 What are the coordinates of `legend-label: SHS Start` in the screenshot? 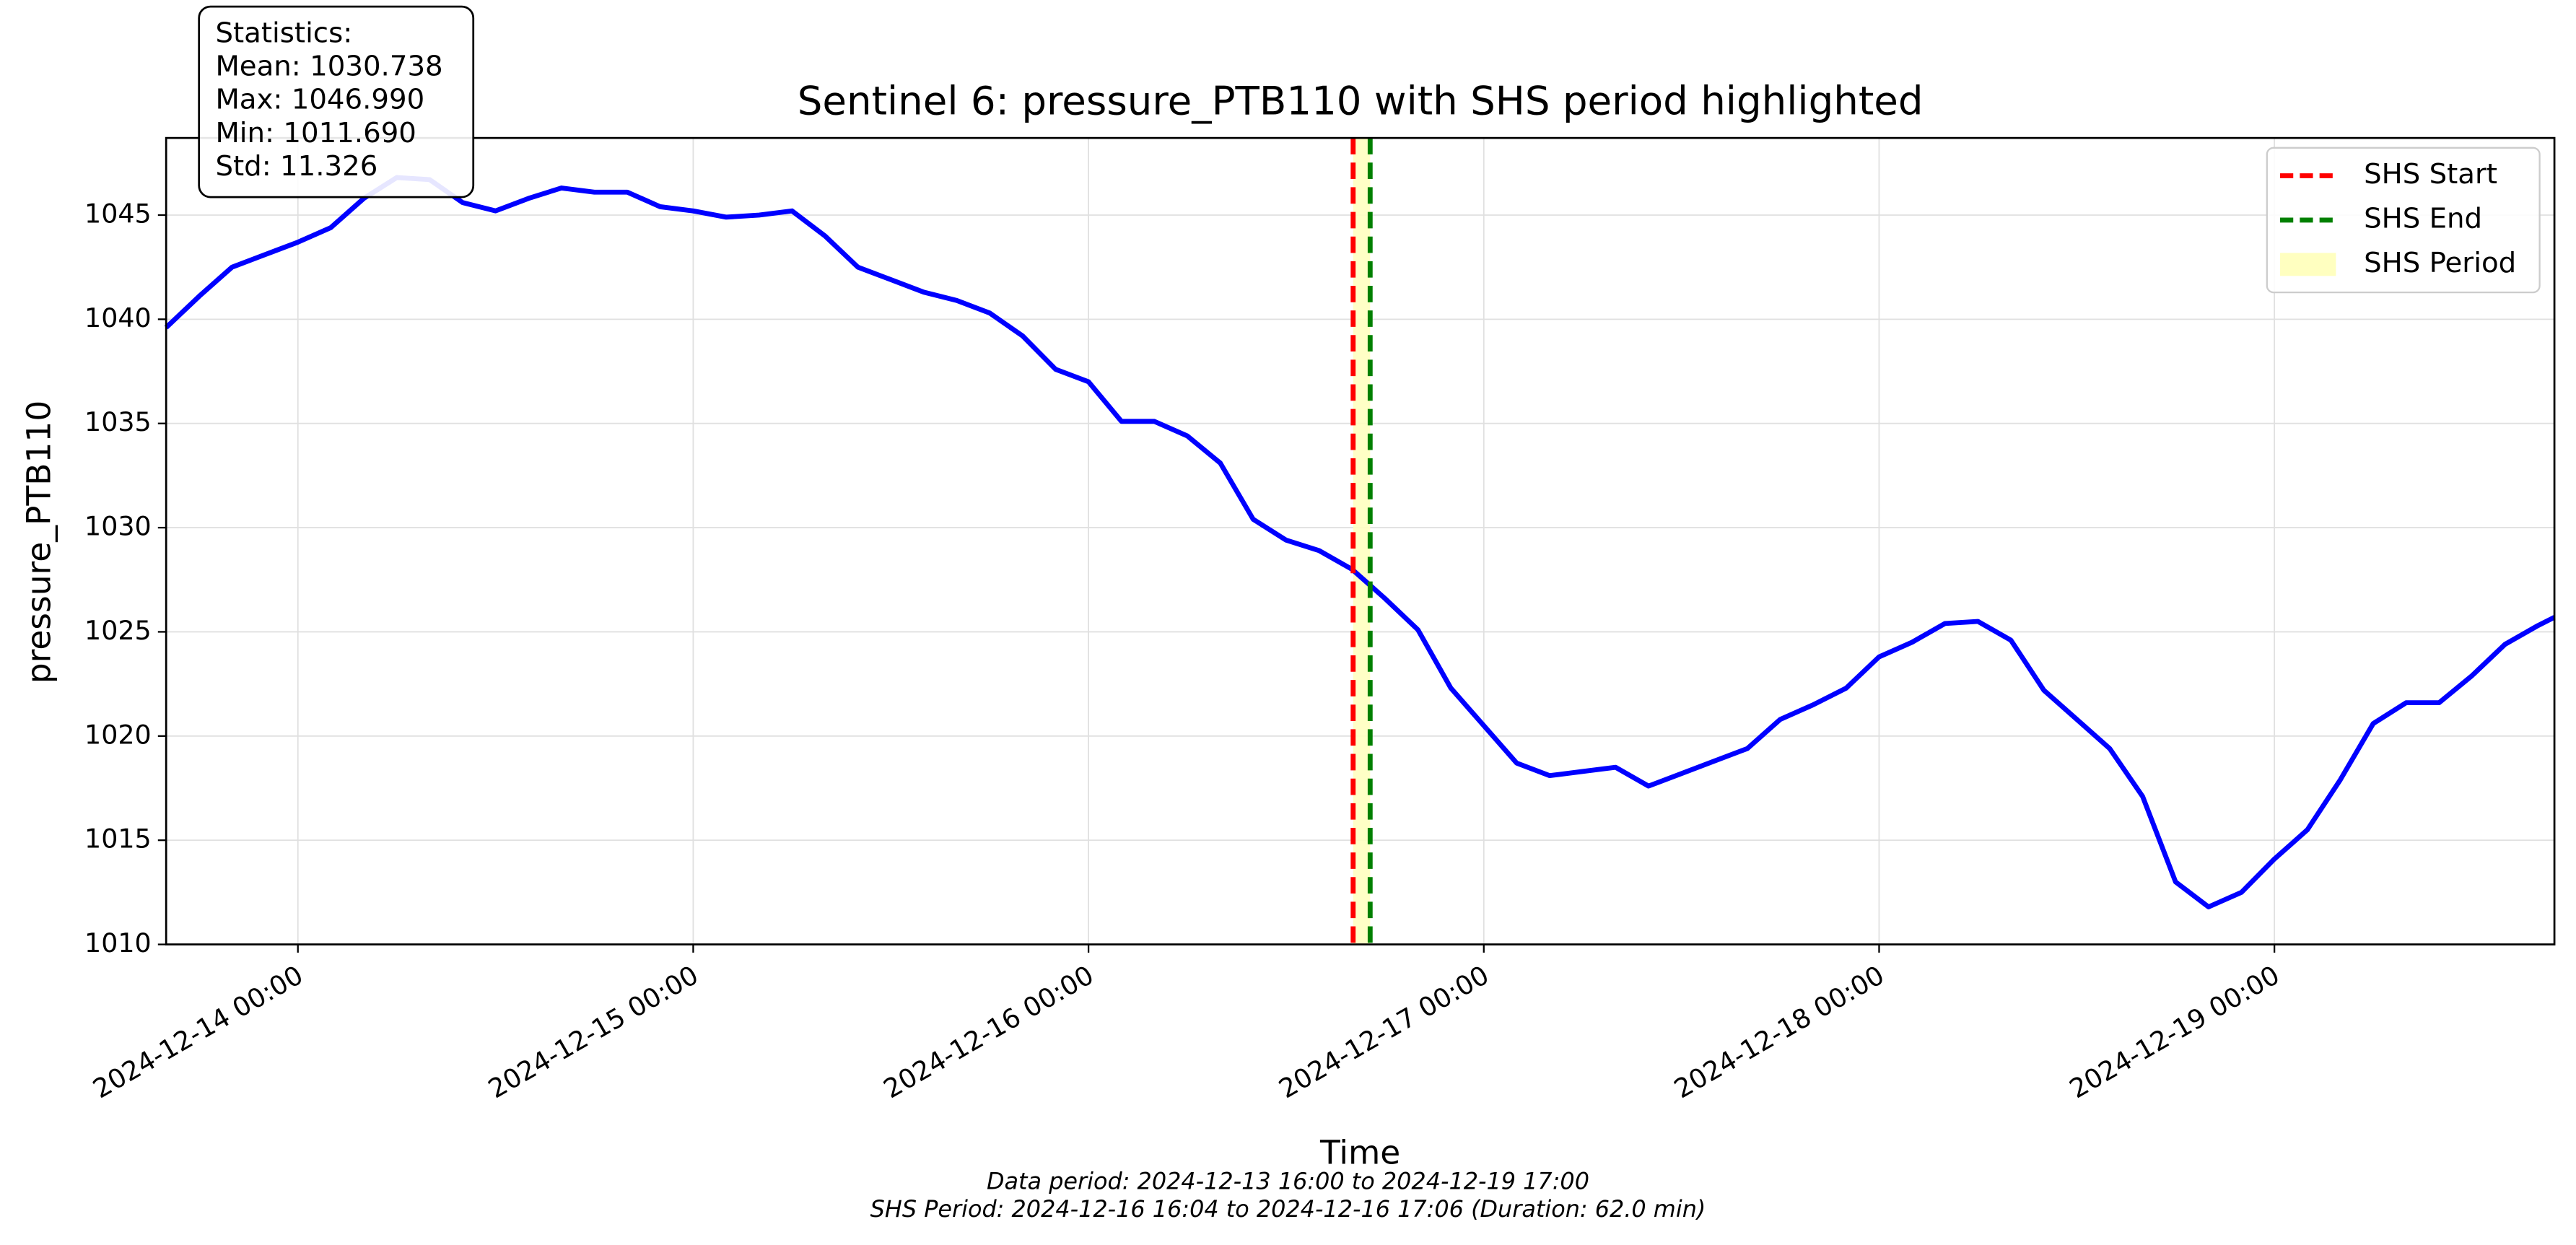 It's located at (2430, 174).